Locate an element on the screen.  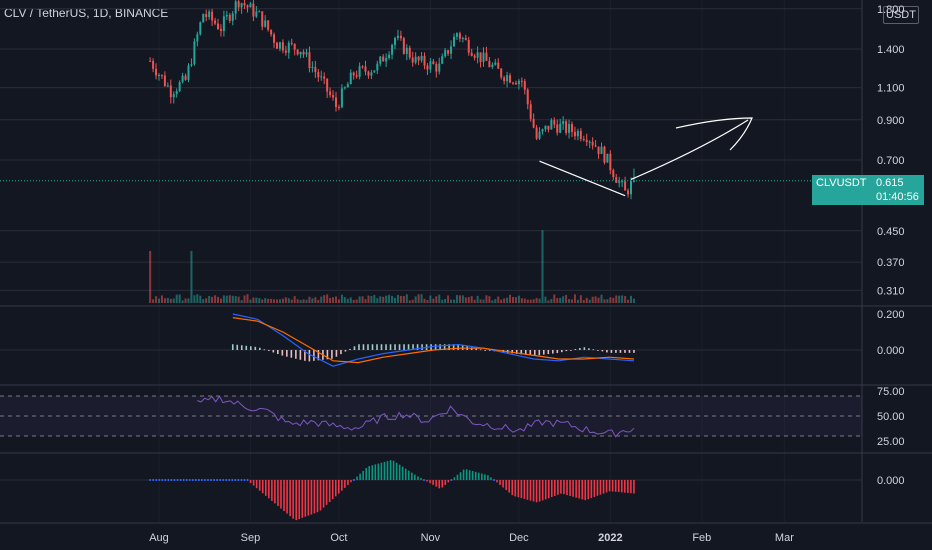
time-axis-label: Sep is located at coordinates (251, 538).